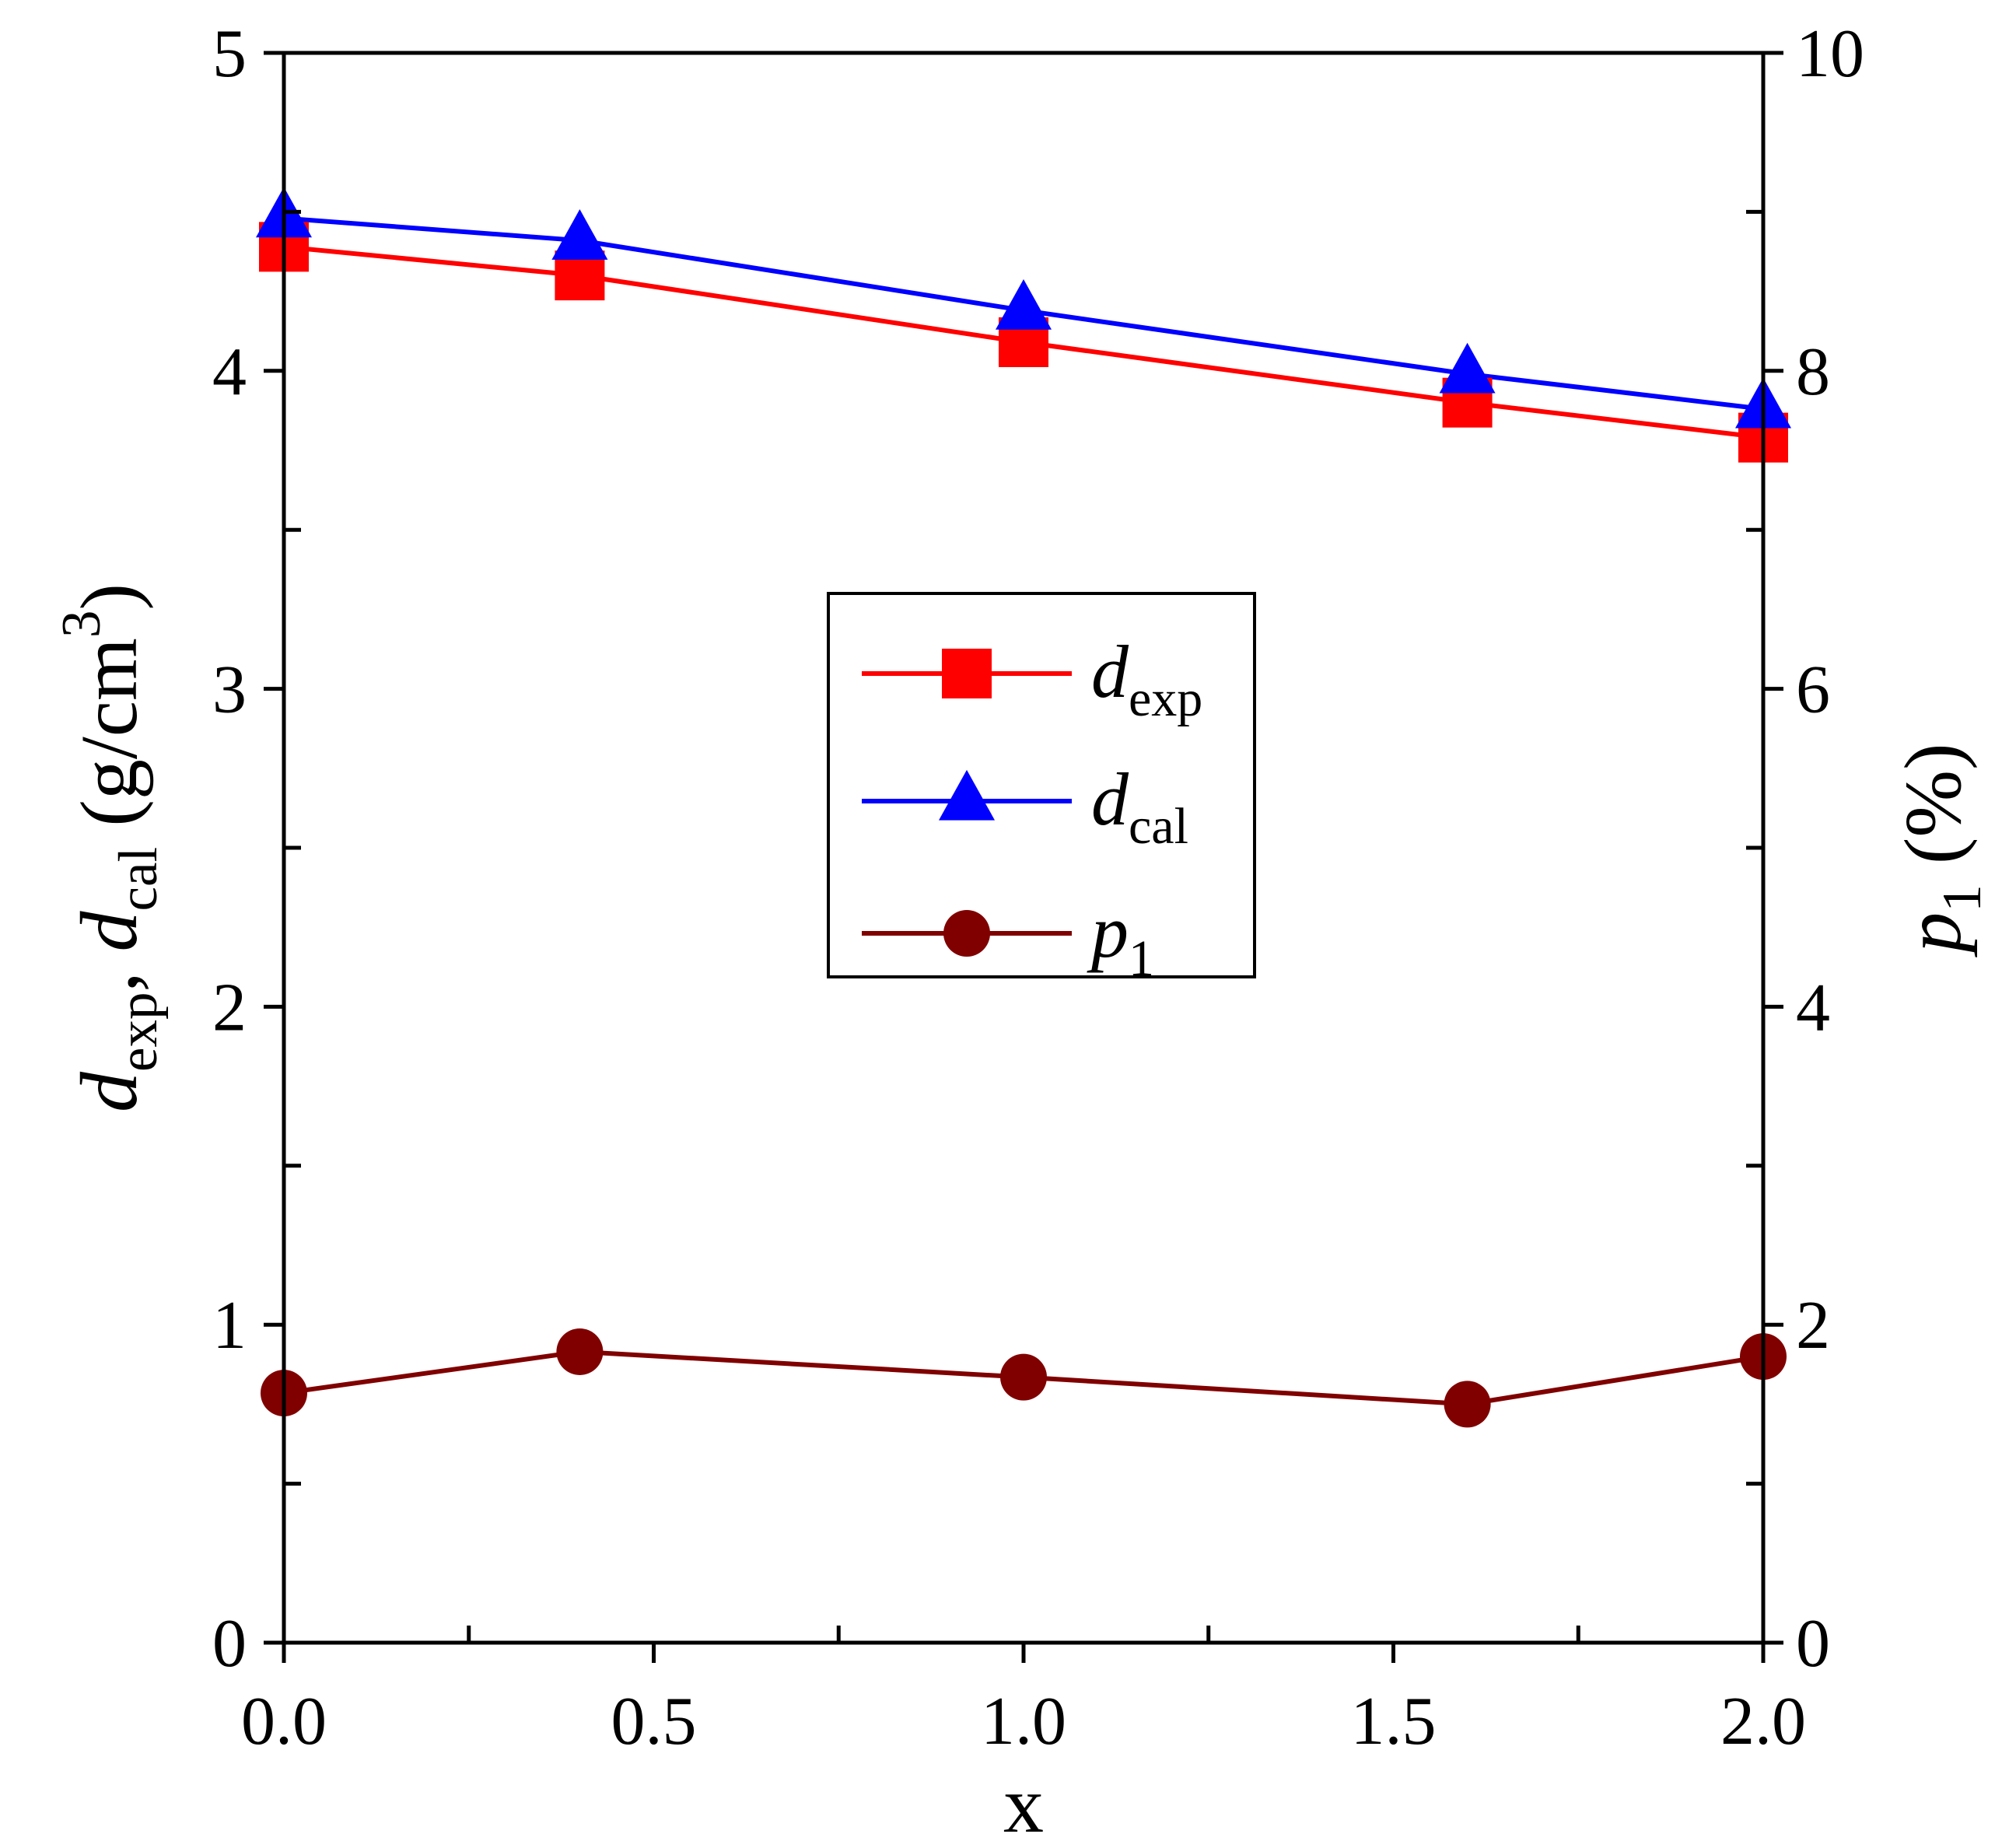 The width and height of the screenshot is (2009, 1848). I want to click on legend-label-d_exp: dexp, so click(1146, 678).